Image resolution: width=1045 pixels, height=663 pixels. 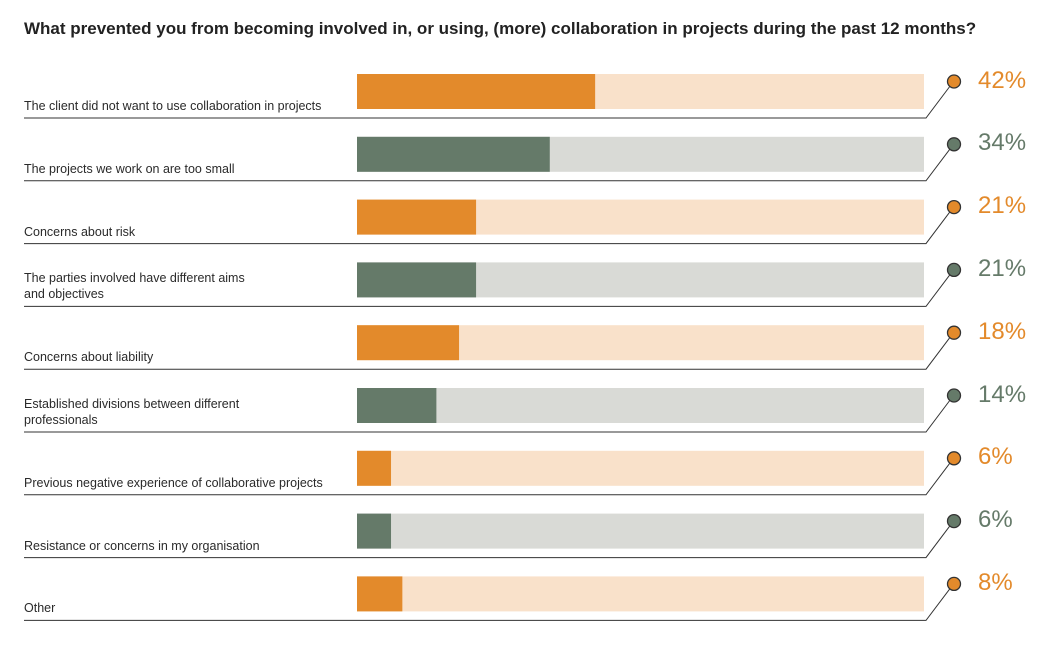 I want to click on category-label: Concerns about liability, so click(x=89, y=357).